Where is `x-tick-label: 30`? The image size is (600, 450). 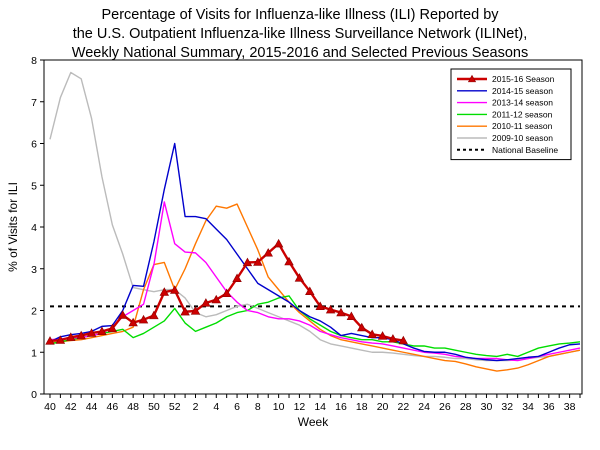 x-tick-label: 30 is located at coordinates (487, 407).